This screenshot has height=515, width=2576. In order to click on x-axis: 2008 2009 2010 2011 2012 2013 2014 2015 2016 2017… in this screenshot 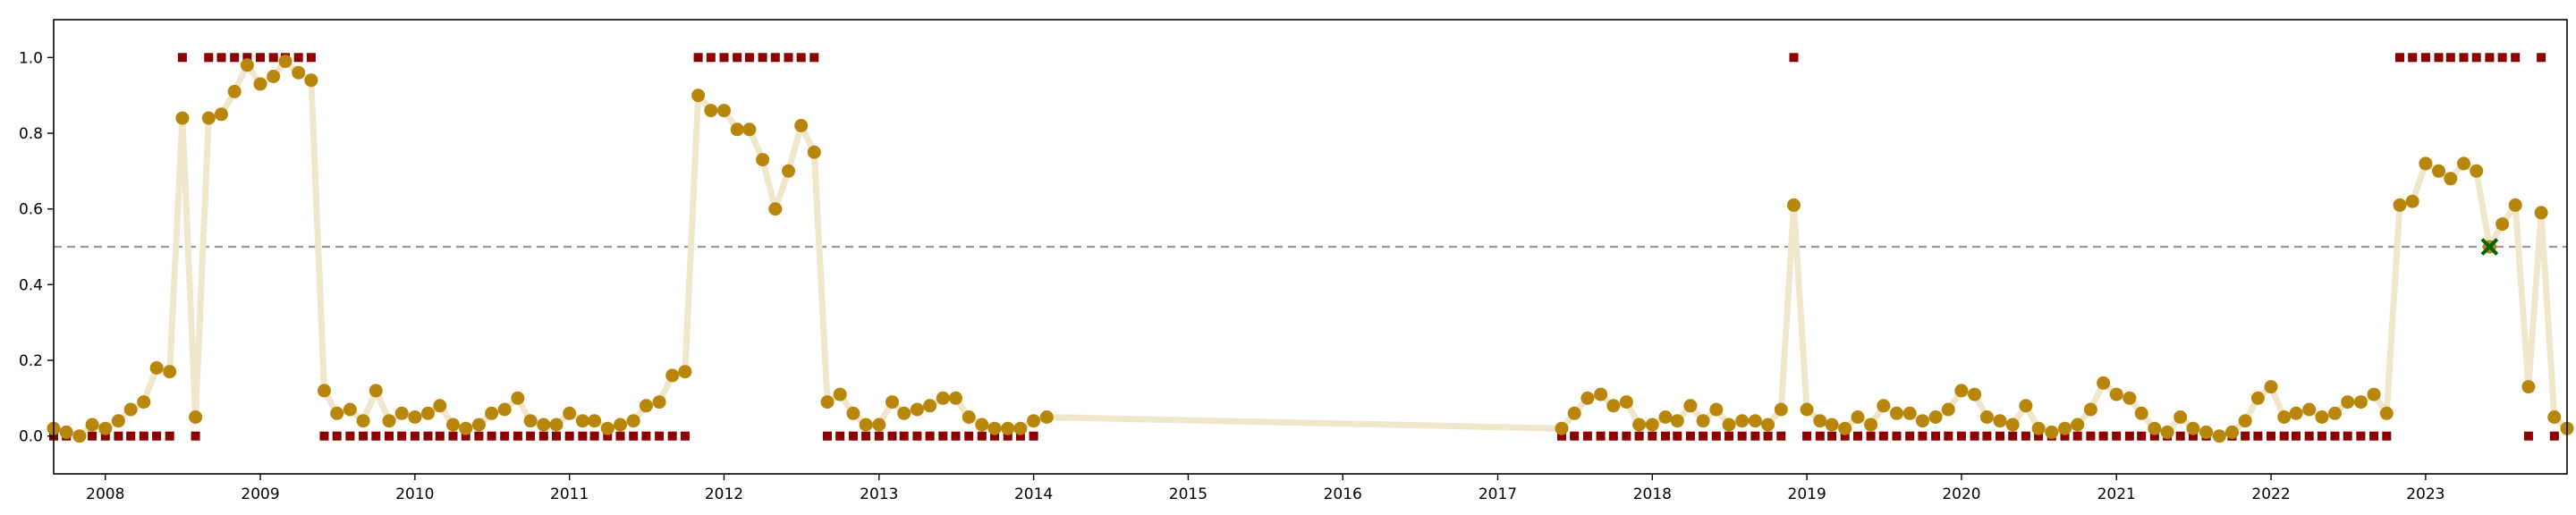, I will do `click(1265, 489)`.